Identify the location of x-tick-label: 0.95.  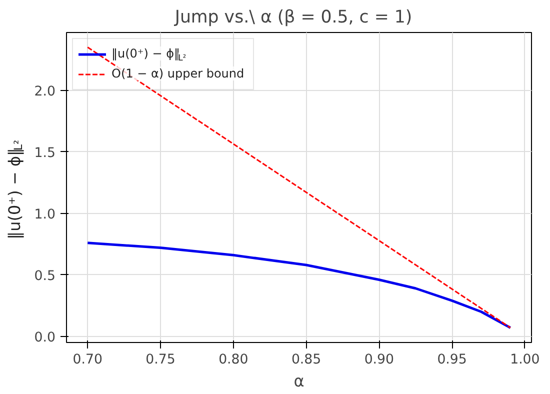
(452, 360).